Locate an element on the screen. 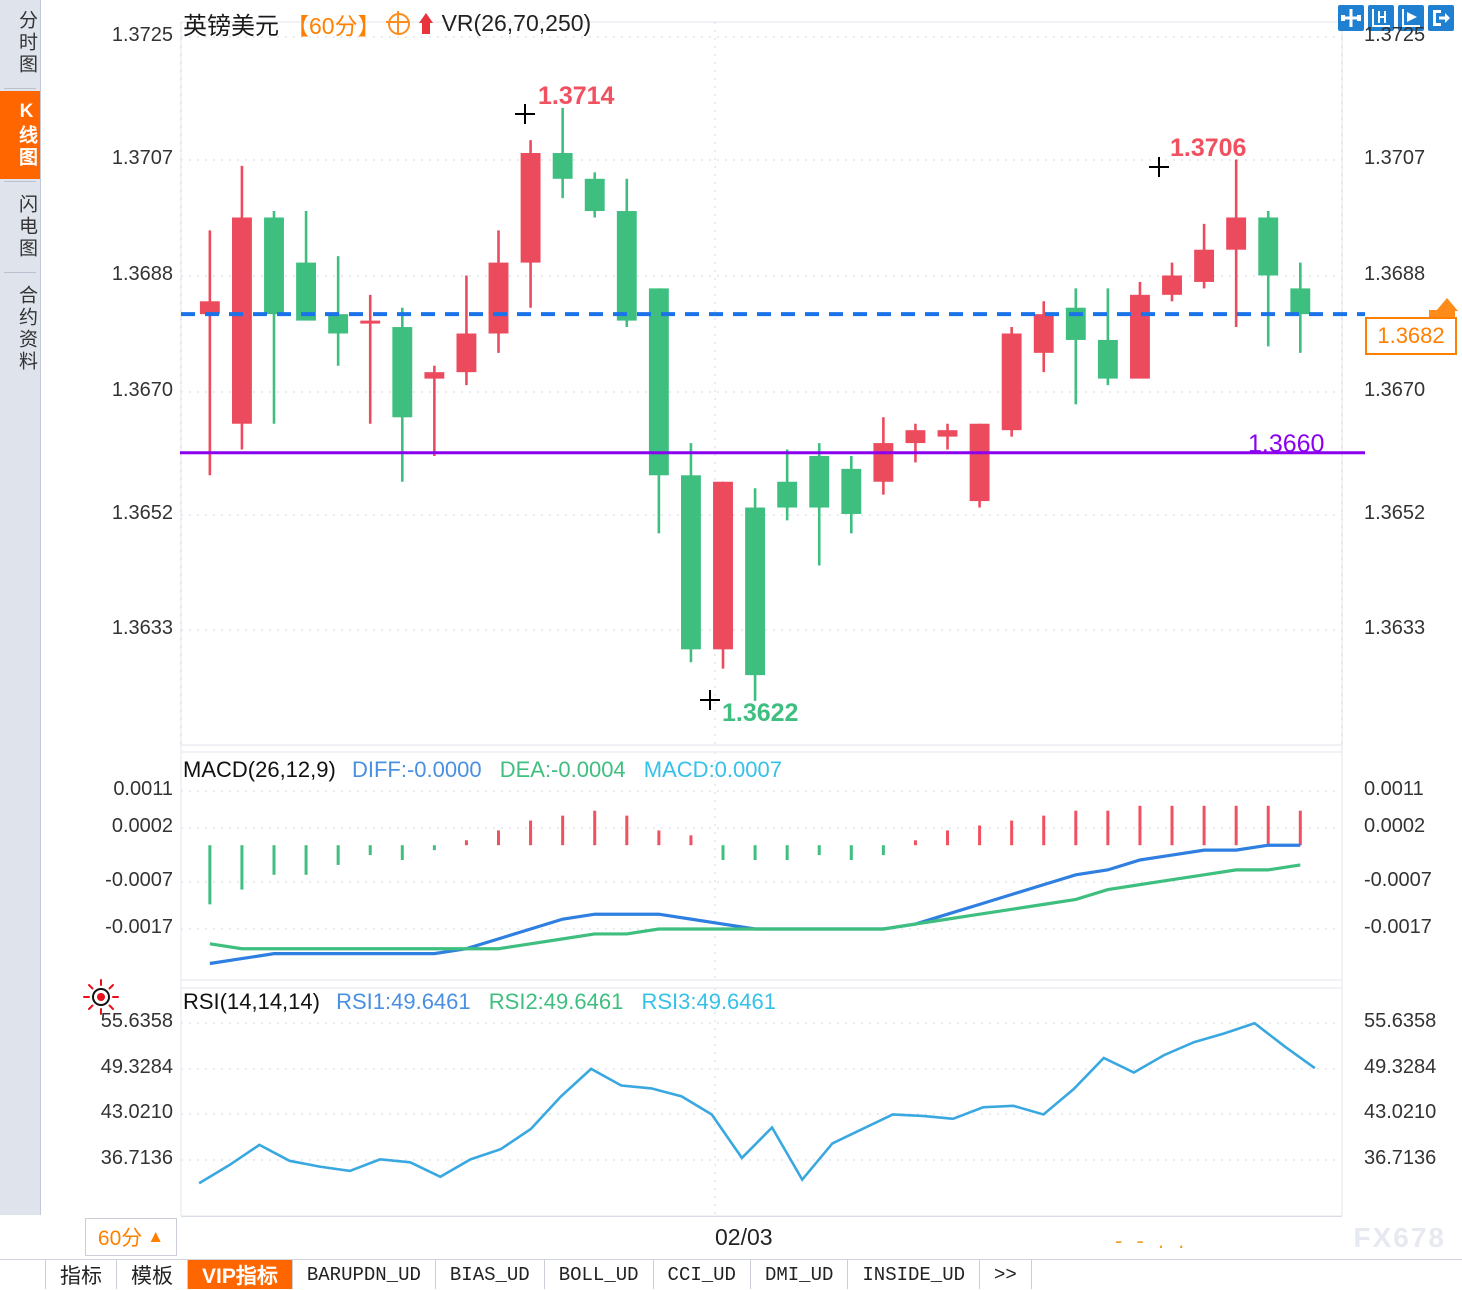 Image resolution: width=1462 pixels, height=1290 pixels. macd-axis-tick-right: -0.0007 is located at coordinates (1398, 880).